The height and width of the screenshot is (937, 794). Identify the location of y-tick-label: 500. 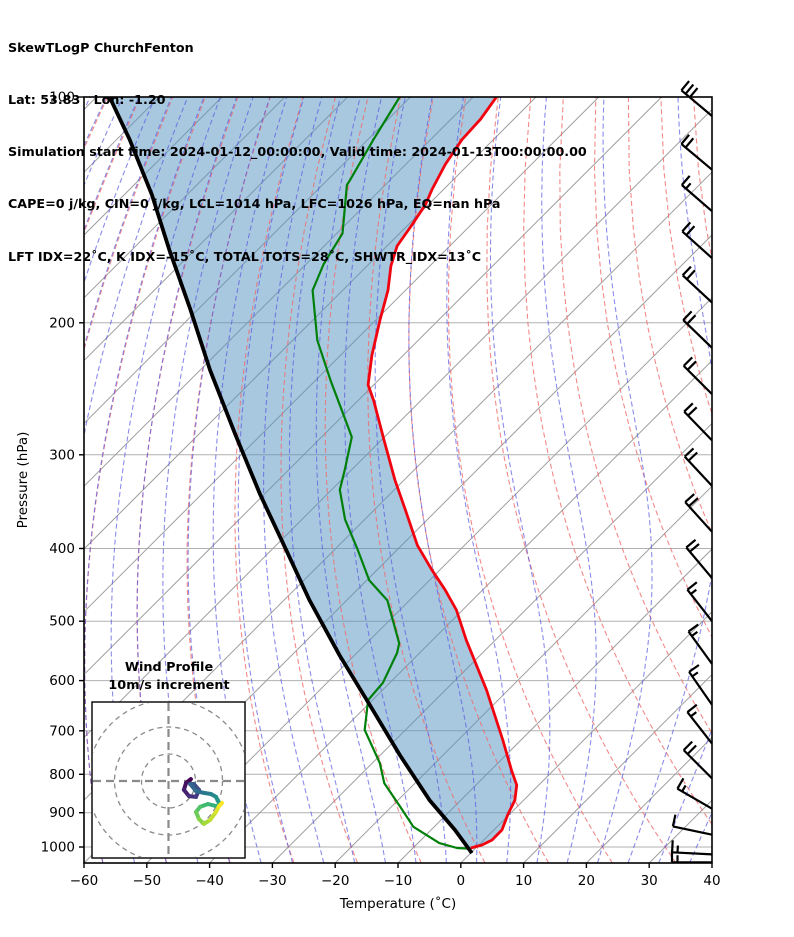
(62, 622).